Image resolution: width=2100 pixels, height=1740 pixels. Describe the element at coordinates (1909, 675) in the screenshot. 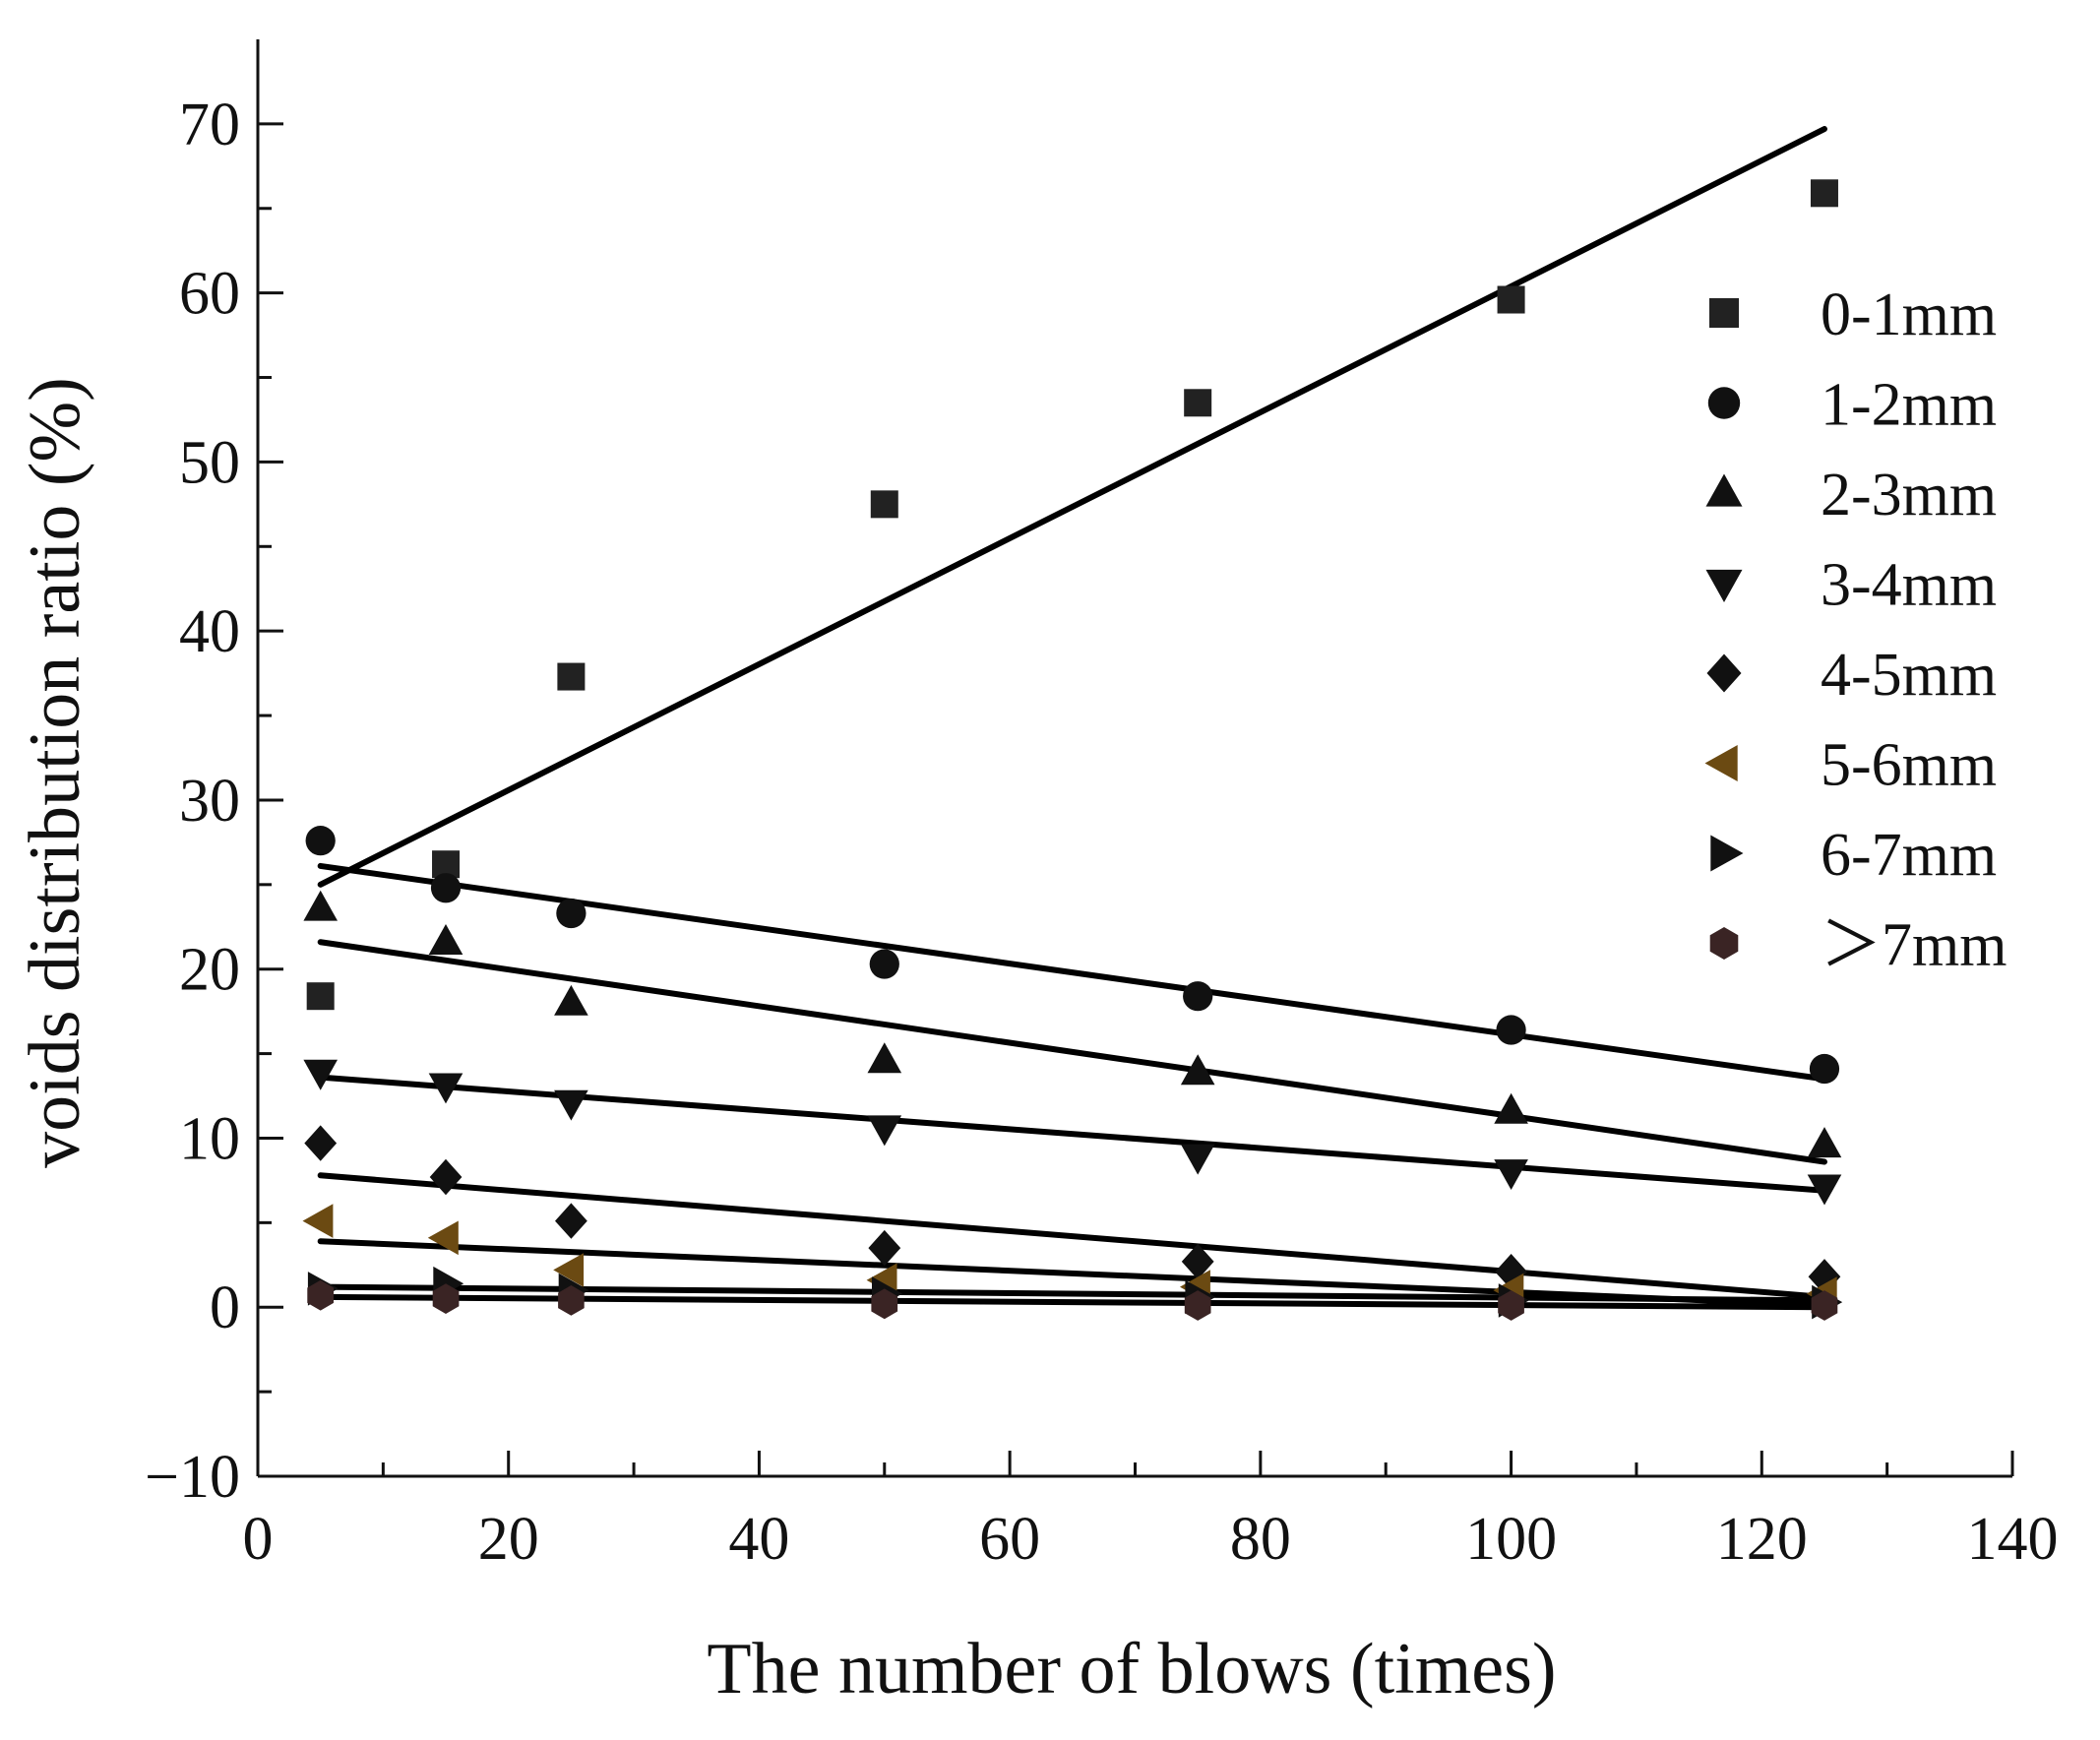

I see `legend-label: 4-5mm` at that location.